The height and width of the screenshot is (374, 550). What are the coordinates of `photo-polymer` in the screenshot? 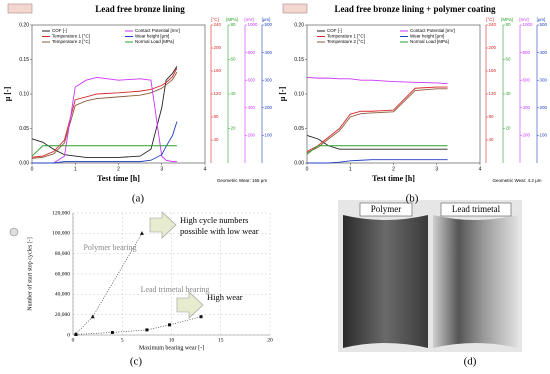 It's located at (385, 281).